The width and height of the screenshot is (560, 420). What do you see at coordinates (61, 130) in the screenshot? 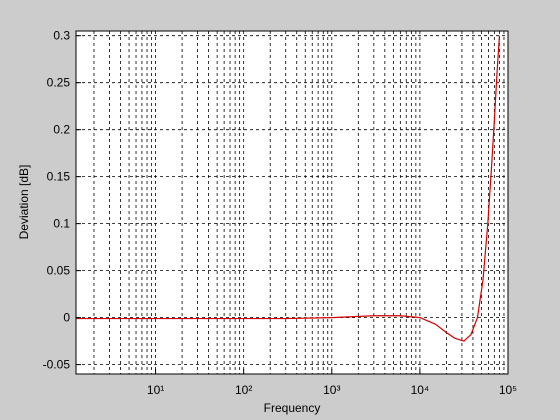
I see `y-tick-label: 0.2` at bounding box center [61, 130].